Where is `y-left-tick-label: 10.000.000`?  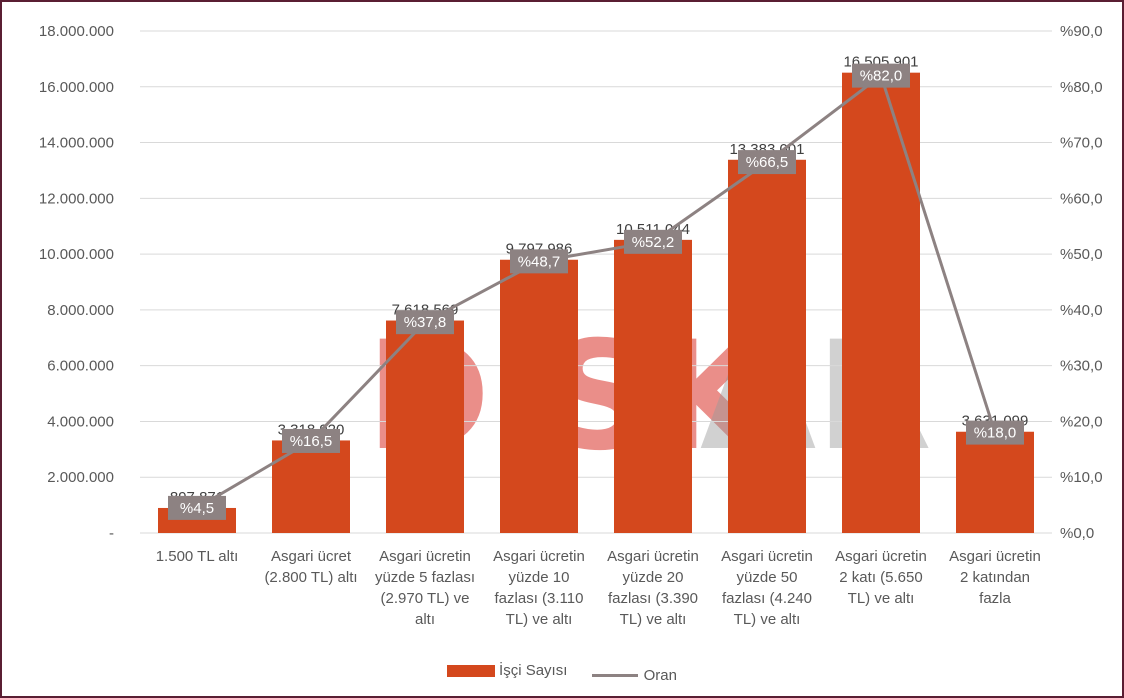
y-left-tick-label: 10.000.000 is located at coordinates (76, 254).